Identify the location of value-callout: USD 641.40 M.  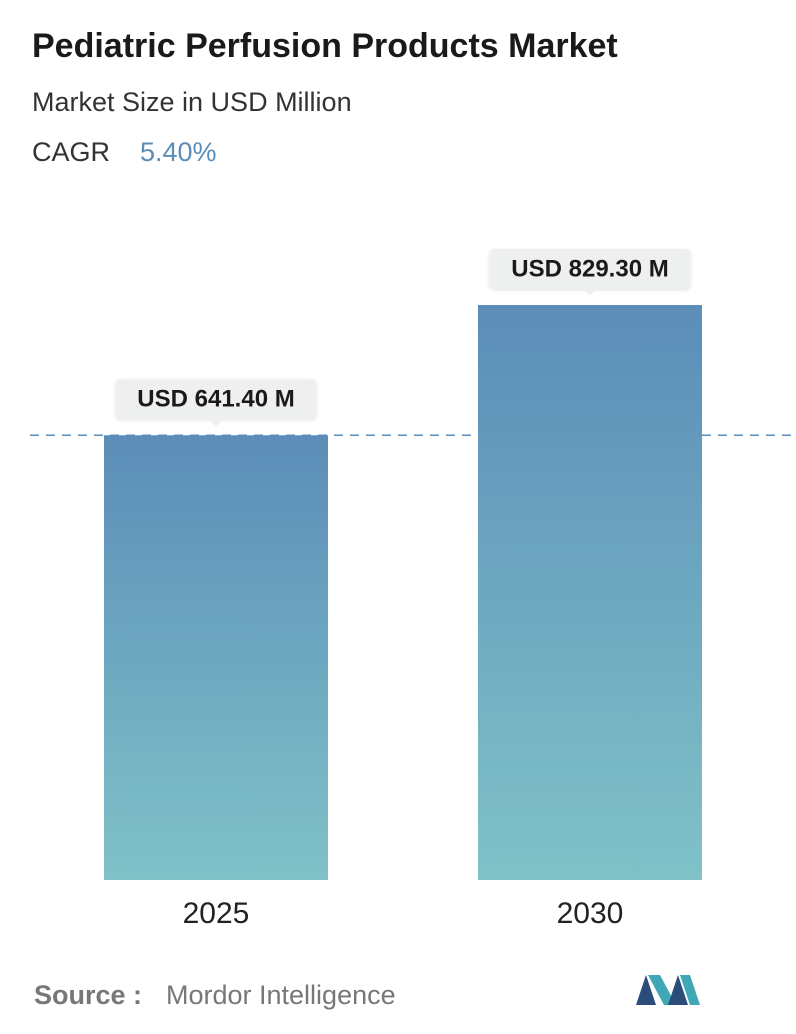
(216, 403).